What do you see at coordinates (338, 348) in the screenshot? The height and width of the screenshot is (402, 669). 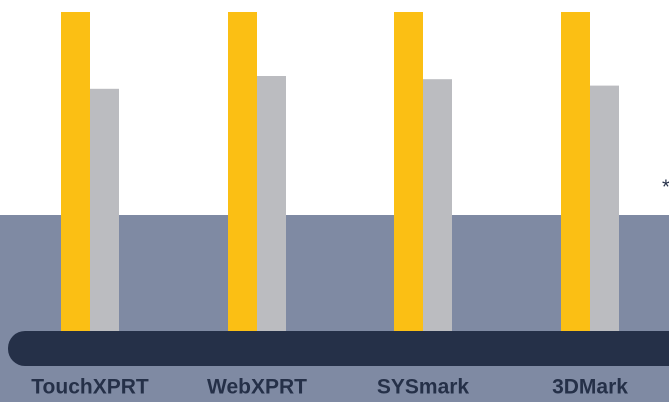 I see `base-bar` at bounding box center [338, 348].